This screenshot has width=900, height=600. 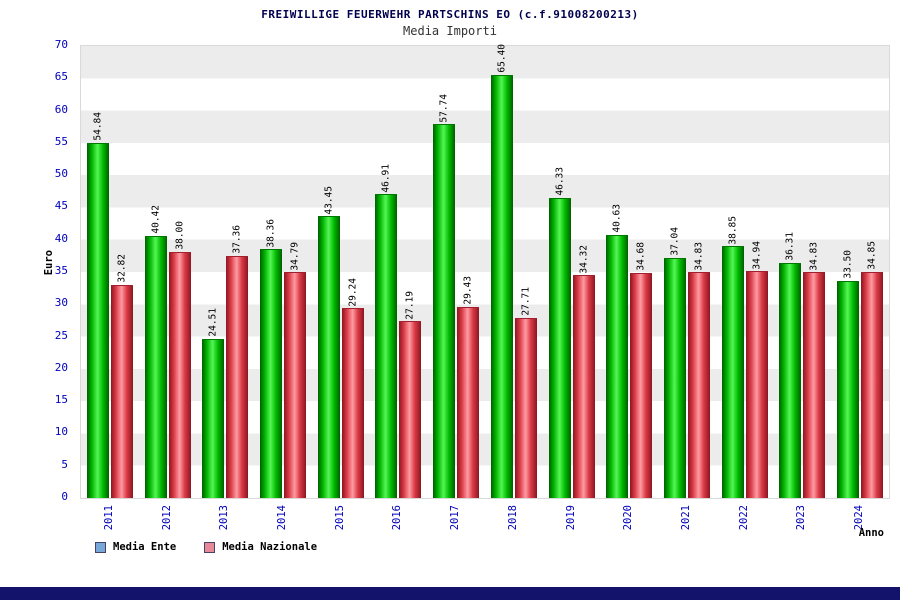 I want to click on bar-media-ente: 43.45, so click(x=328, y=342).